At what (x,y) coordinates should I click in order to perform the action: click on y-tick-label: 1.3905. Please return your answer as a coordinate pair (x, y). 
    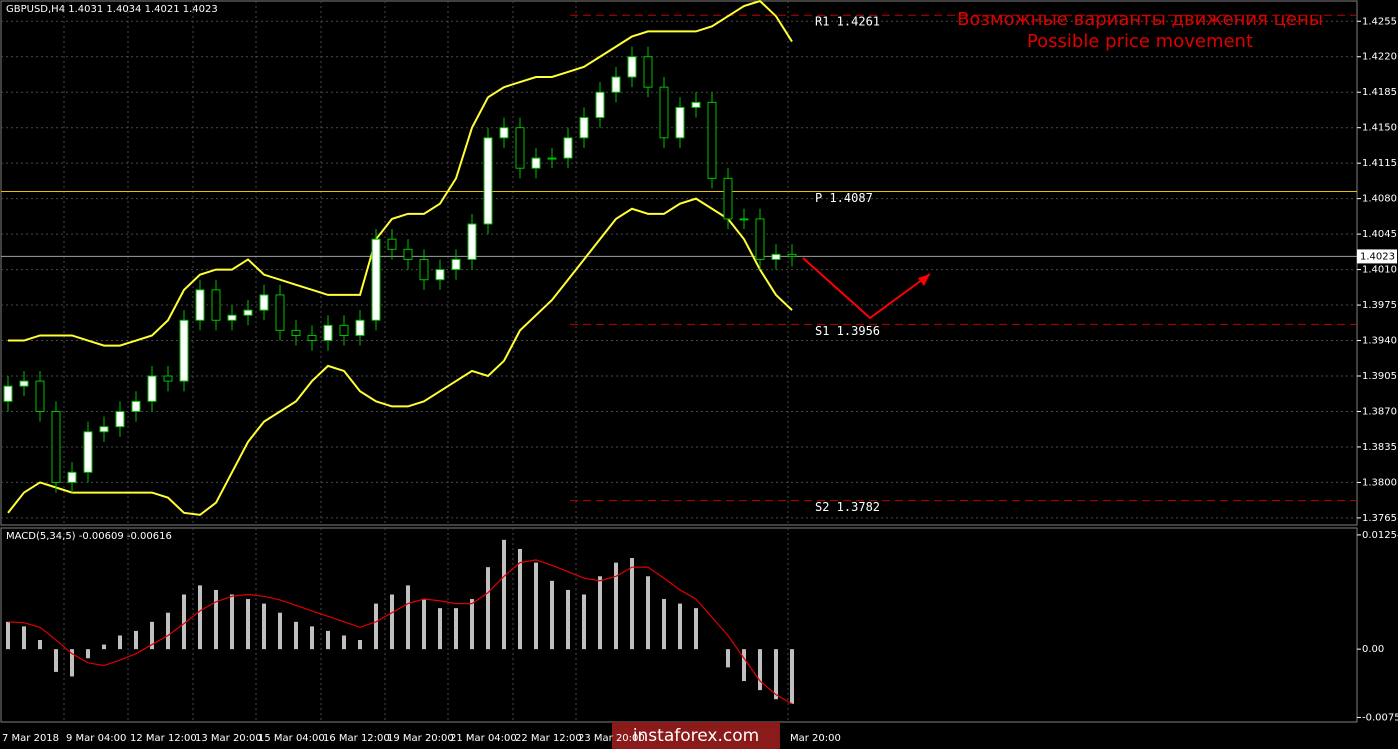
    Looking at the image, I should click on (1379, 376).